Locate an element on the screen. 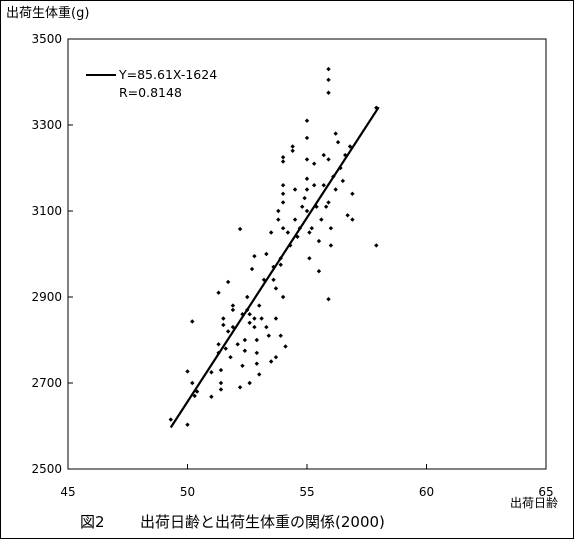 The image size is (576, 541). x-tick-label: 45 is located at coordinates (67, 492).